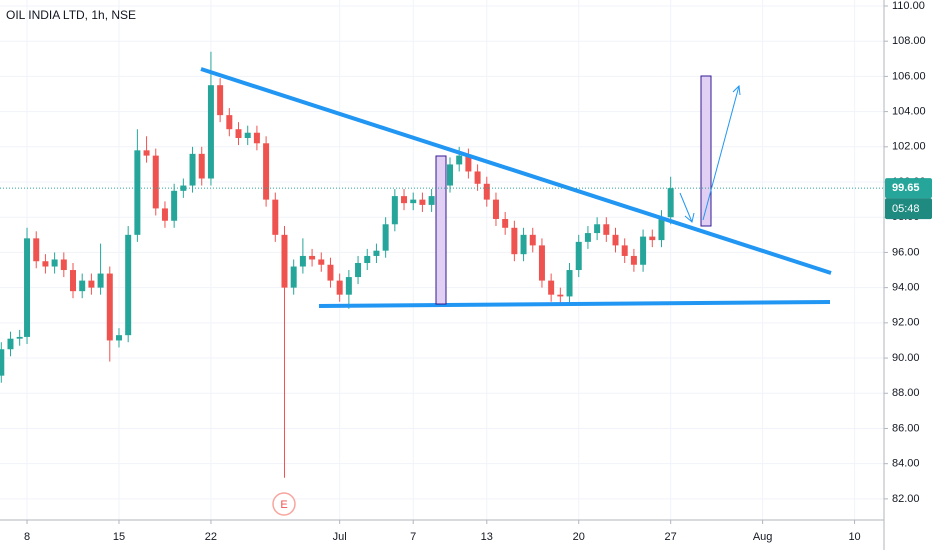  I want to click on earnings-label: E, so click(283, 505).